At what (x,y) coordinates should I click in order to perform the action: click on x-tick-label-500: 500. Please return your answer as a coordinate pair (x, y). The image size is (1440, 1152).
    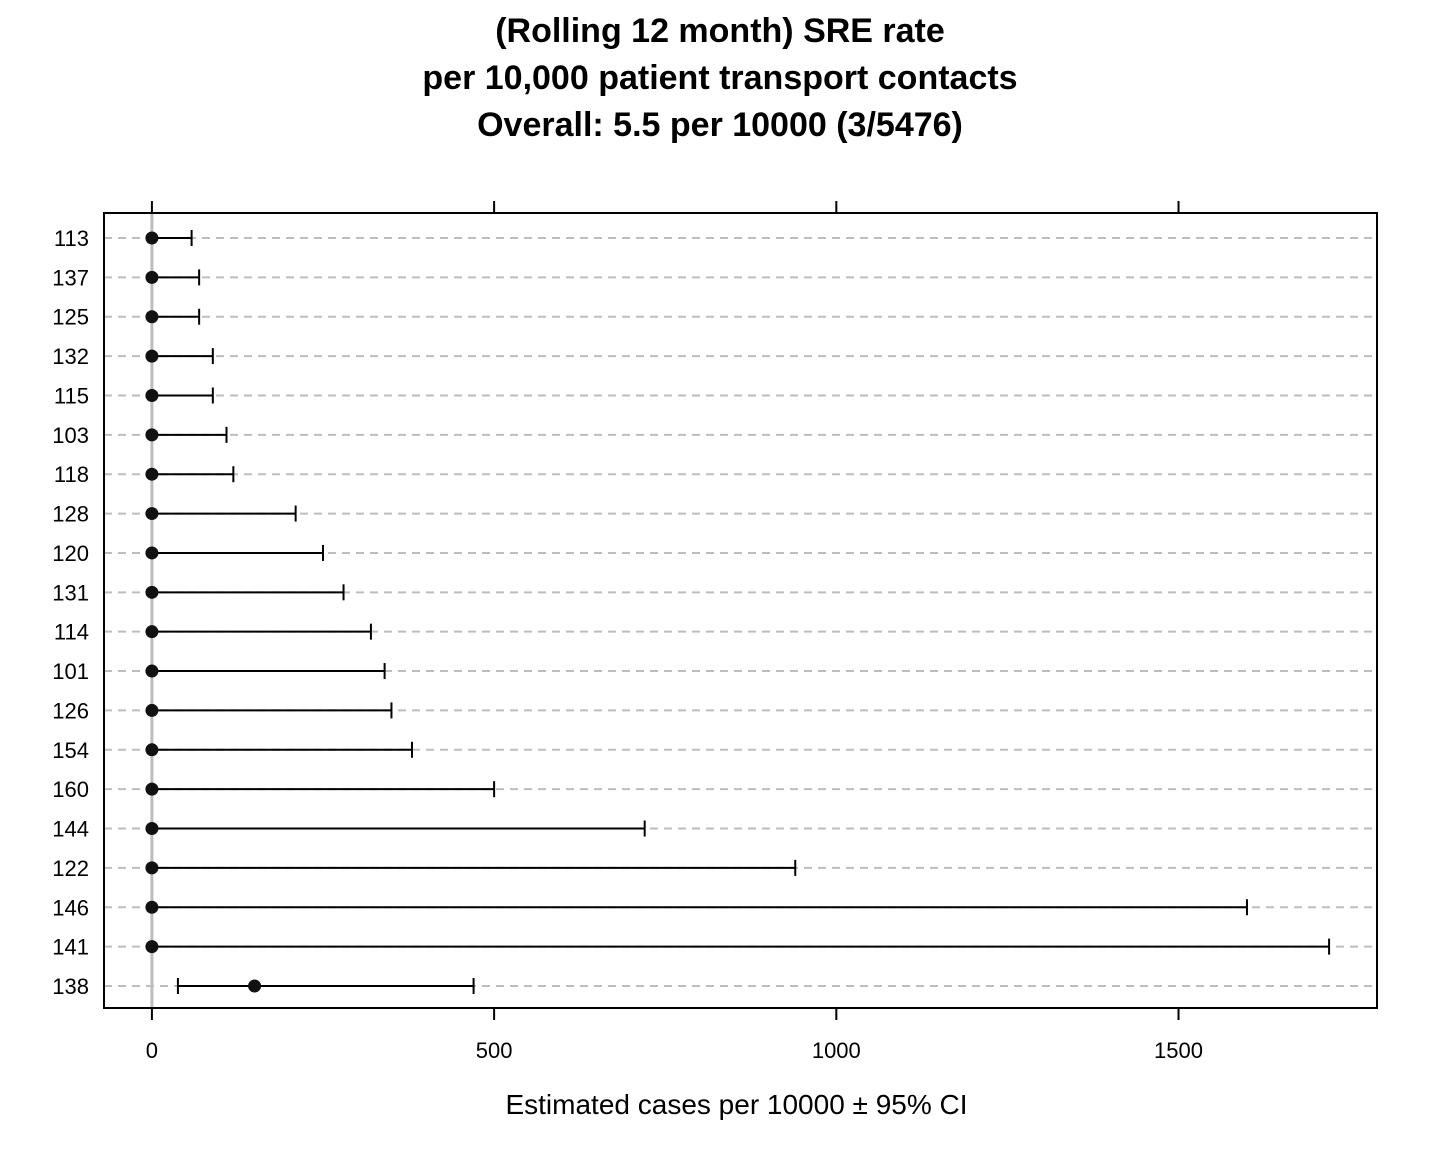
    Looking at the image, I should click on (494, 1050).